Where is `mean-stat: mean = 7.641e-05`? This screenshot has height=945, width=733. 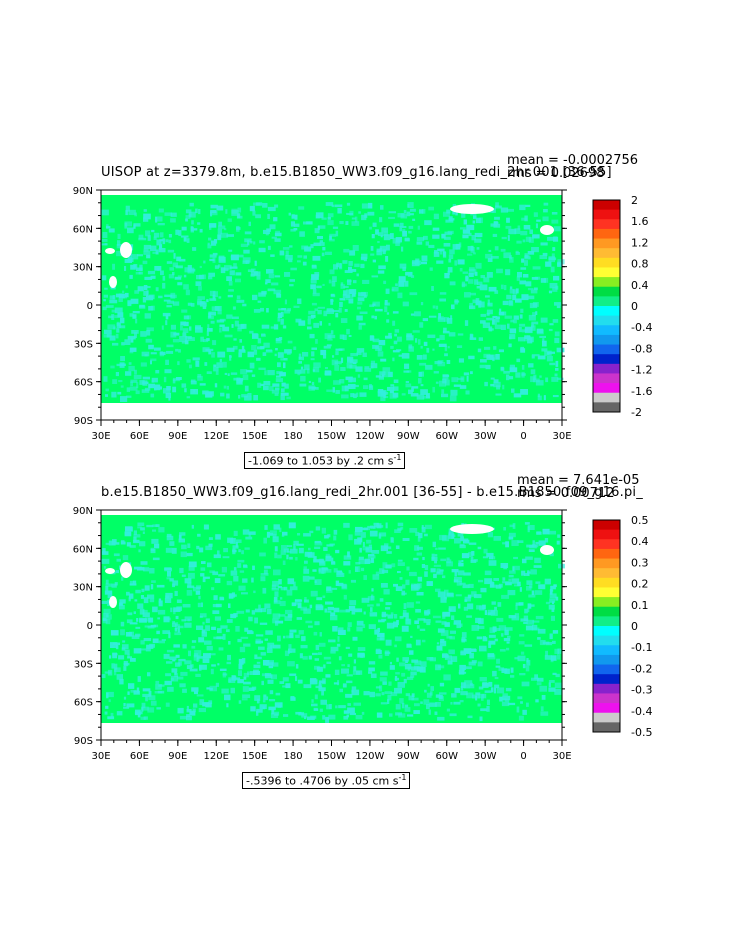
mean-stat: mean = 7.641e-05 is located at coordinates (578, 480).